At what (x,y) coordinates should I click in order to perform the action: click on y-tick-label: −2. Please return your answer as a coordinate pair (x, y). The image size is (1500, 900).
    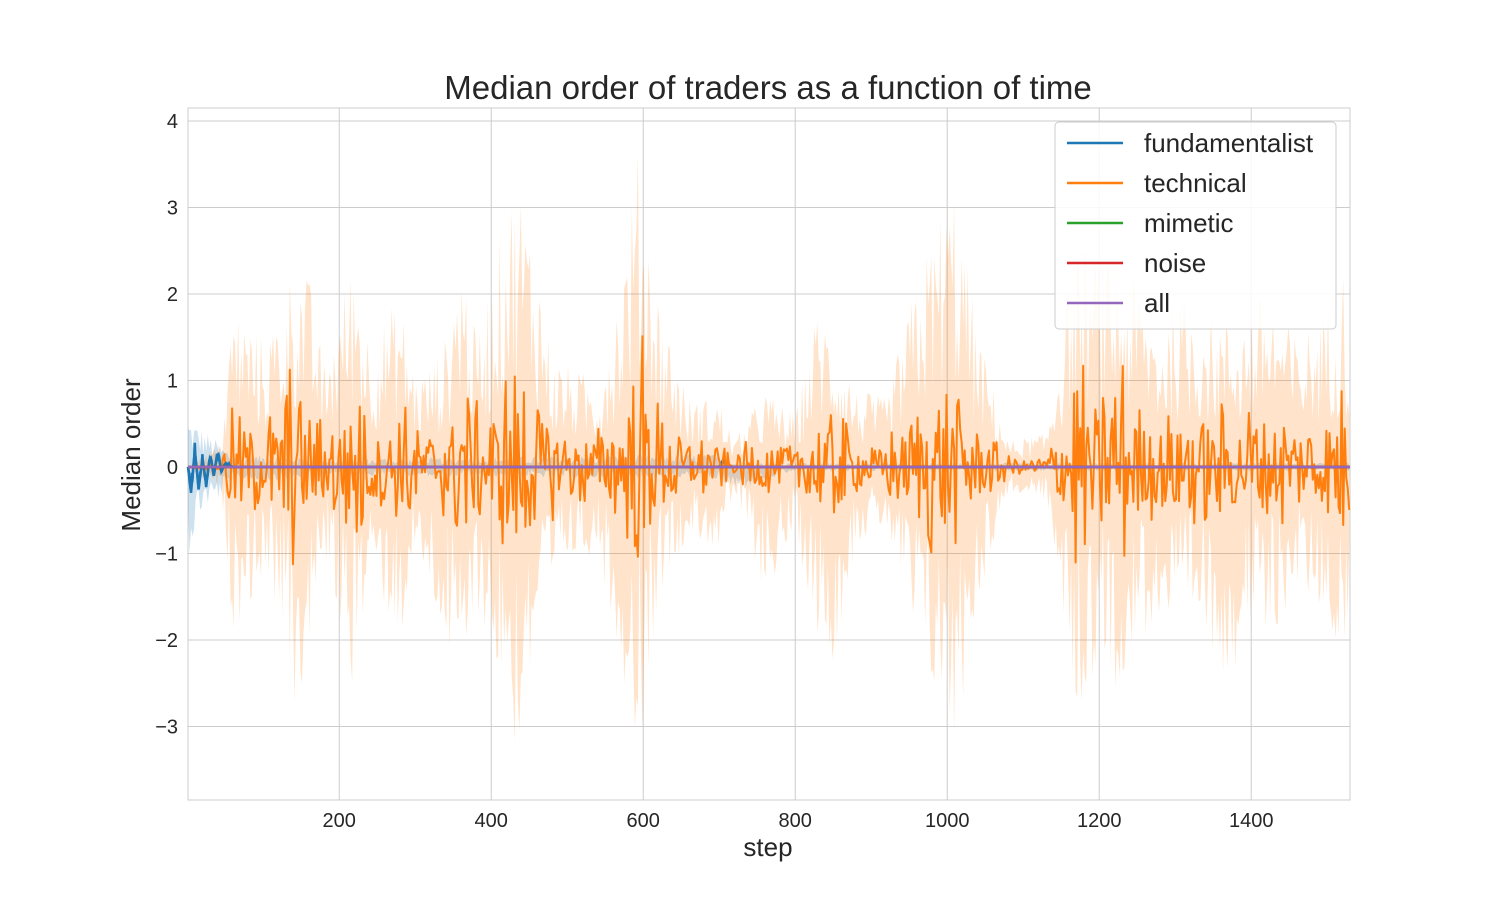
    Looking at the image, I should click on (166, 641).